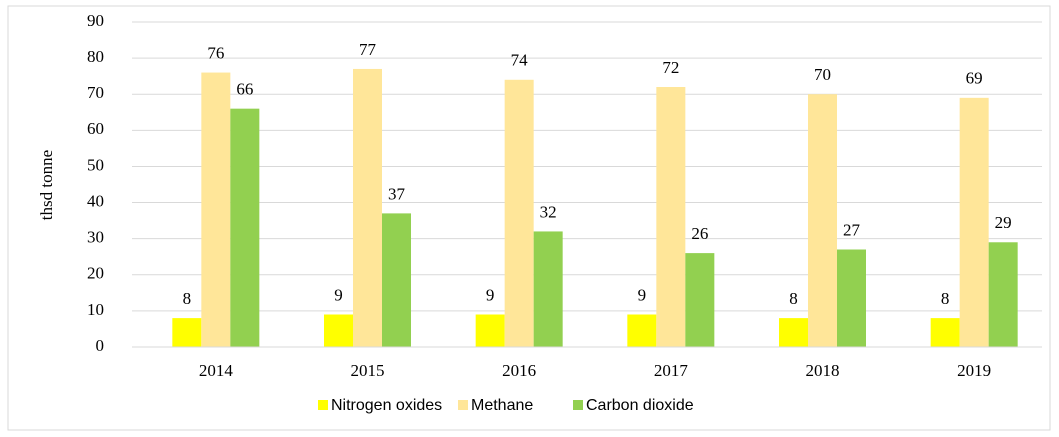 The width and height of the screenshot is (1059, 437). Describe the element at coordinates (822, 74) in the screenshot. I see `data-label: 70` at that location.